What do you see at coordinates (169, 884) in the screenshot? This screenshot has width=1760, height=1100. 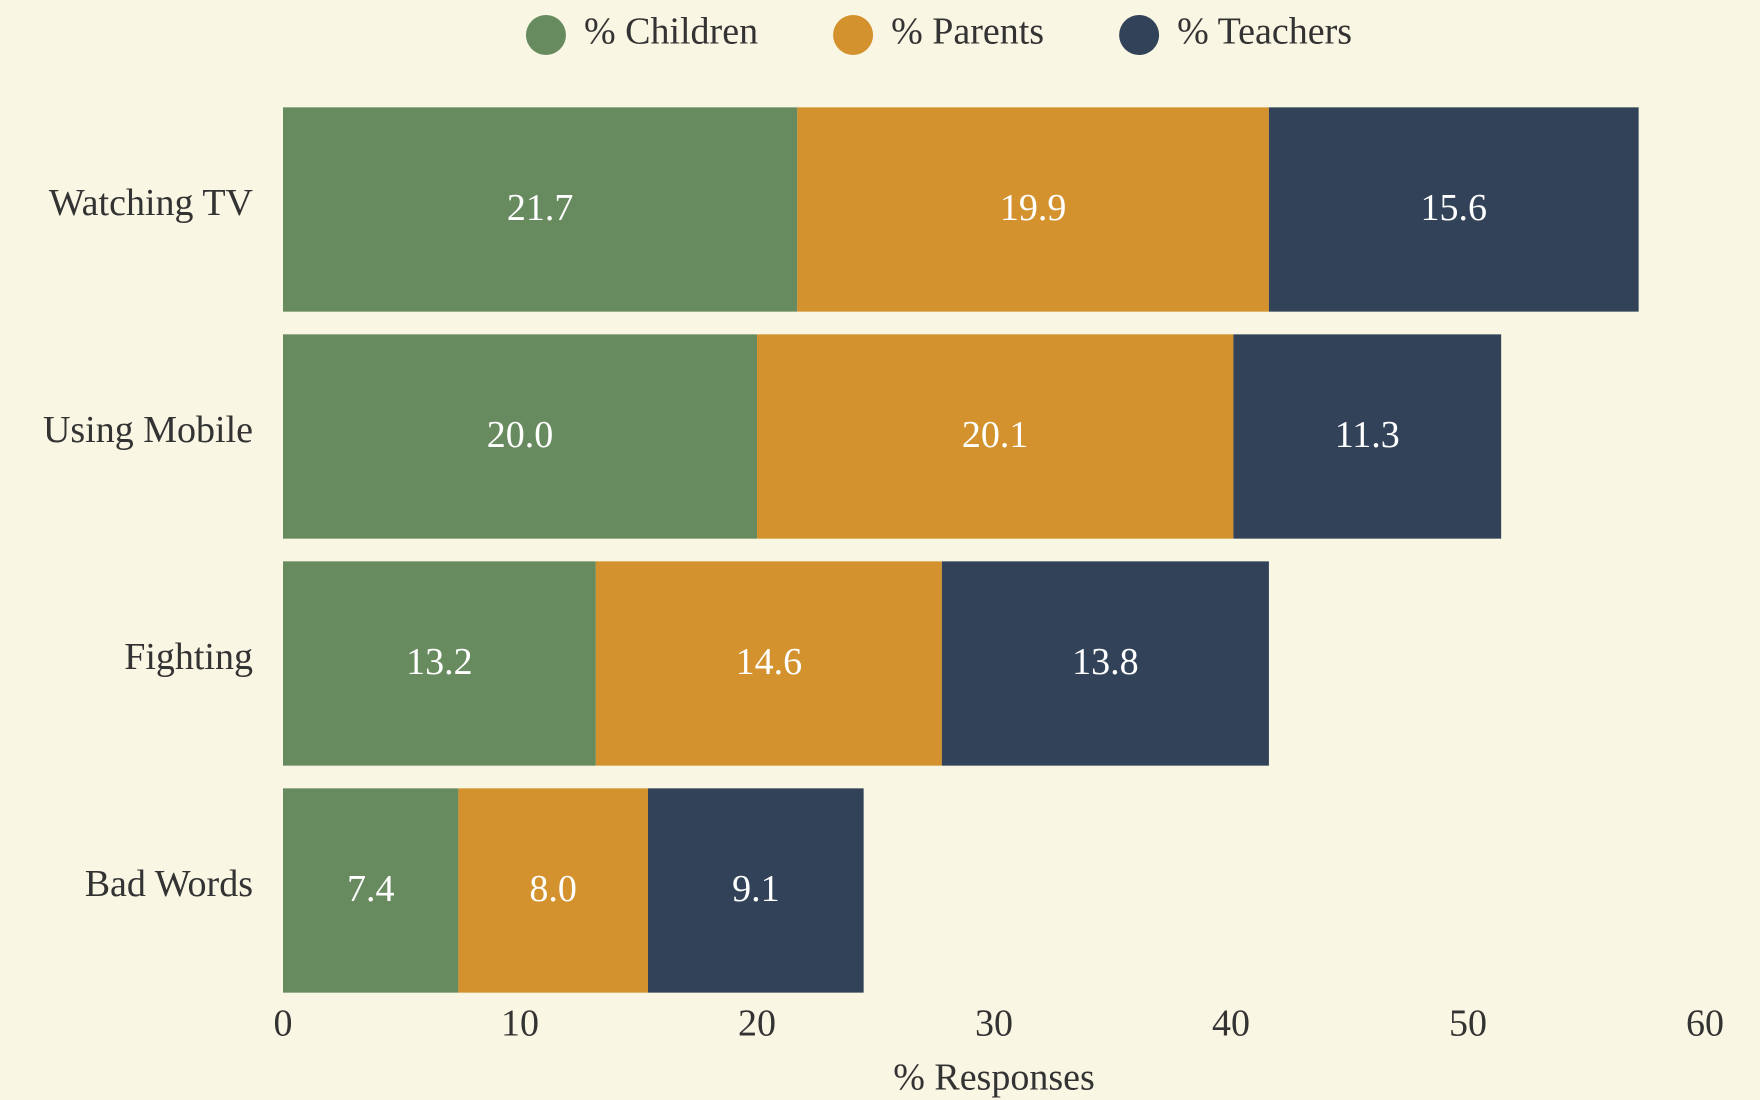 I see `y-tick-label: Bad Words` at bounding box center [169, 884].